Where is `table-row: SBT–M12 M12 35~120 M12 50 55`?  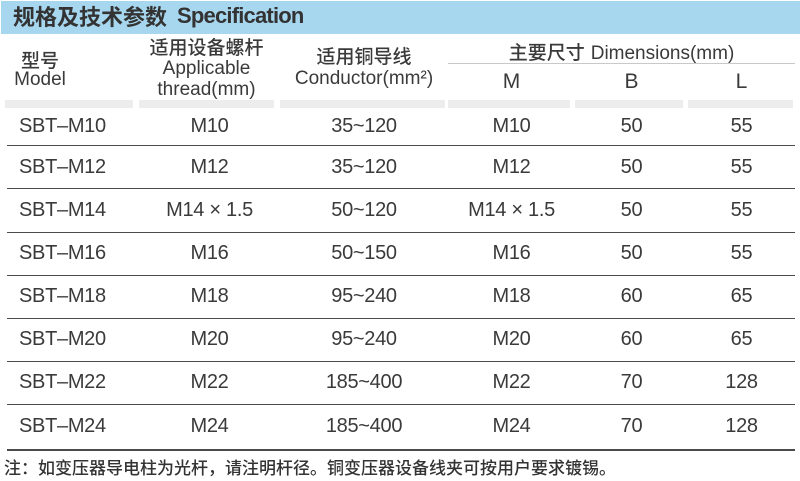
table-row: SBT–M12 M12 35~120 M12 50 55 is located at coordinates (401, 167).